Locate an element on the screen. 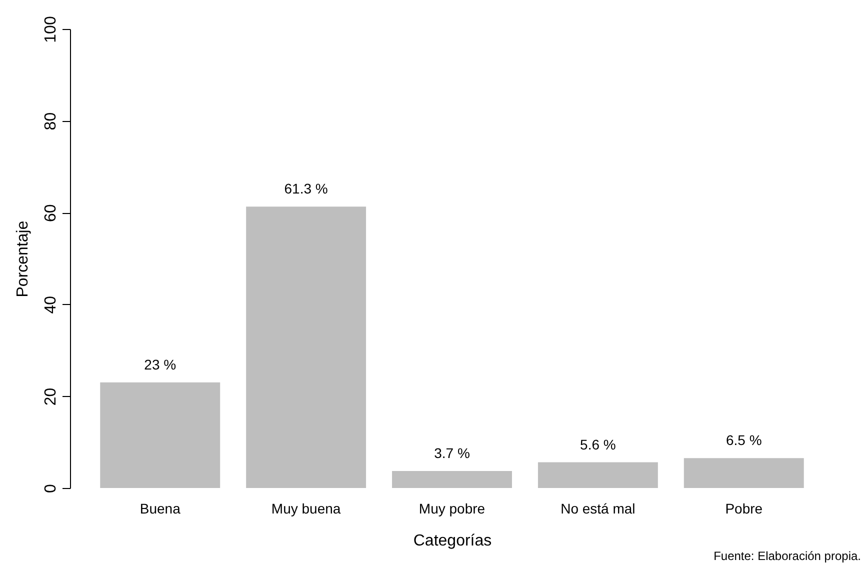 This screenshot has height=566, width=865. x-tick-label: Pobre is located at coordinates (744, 508).